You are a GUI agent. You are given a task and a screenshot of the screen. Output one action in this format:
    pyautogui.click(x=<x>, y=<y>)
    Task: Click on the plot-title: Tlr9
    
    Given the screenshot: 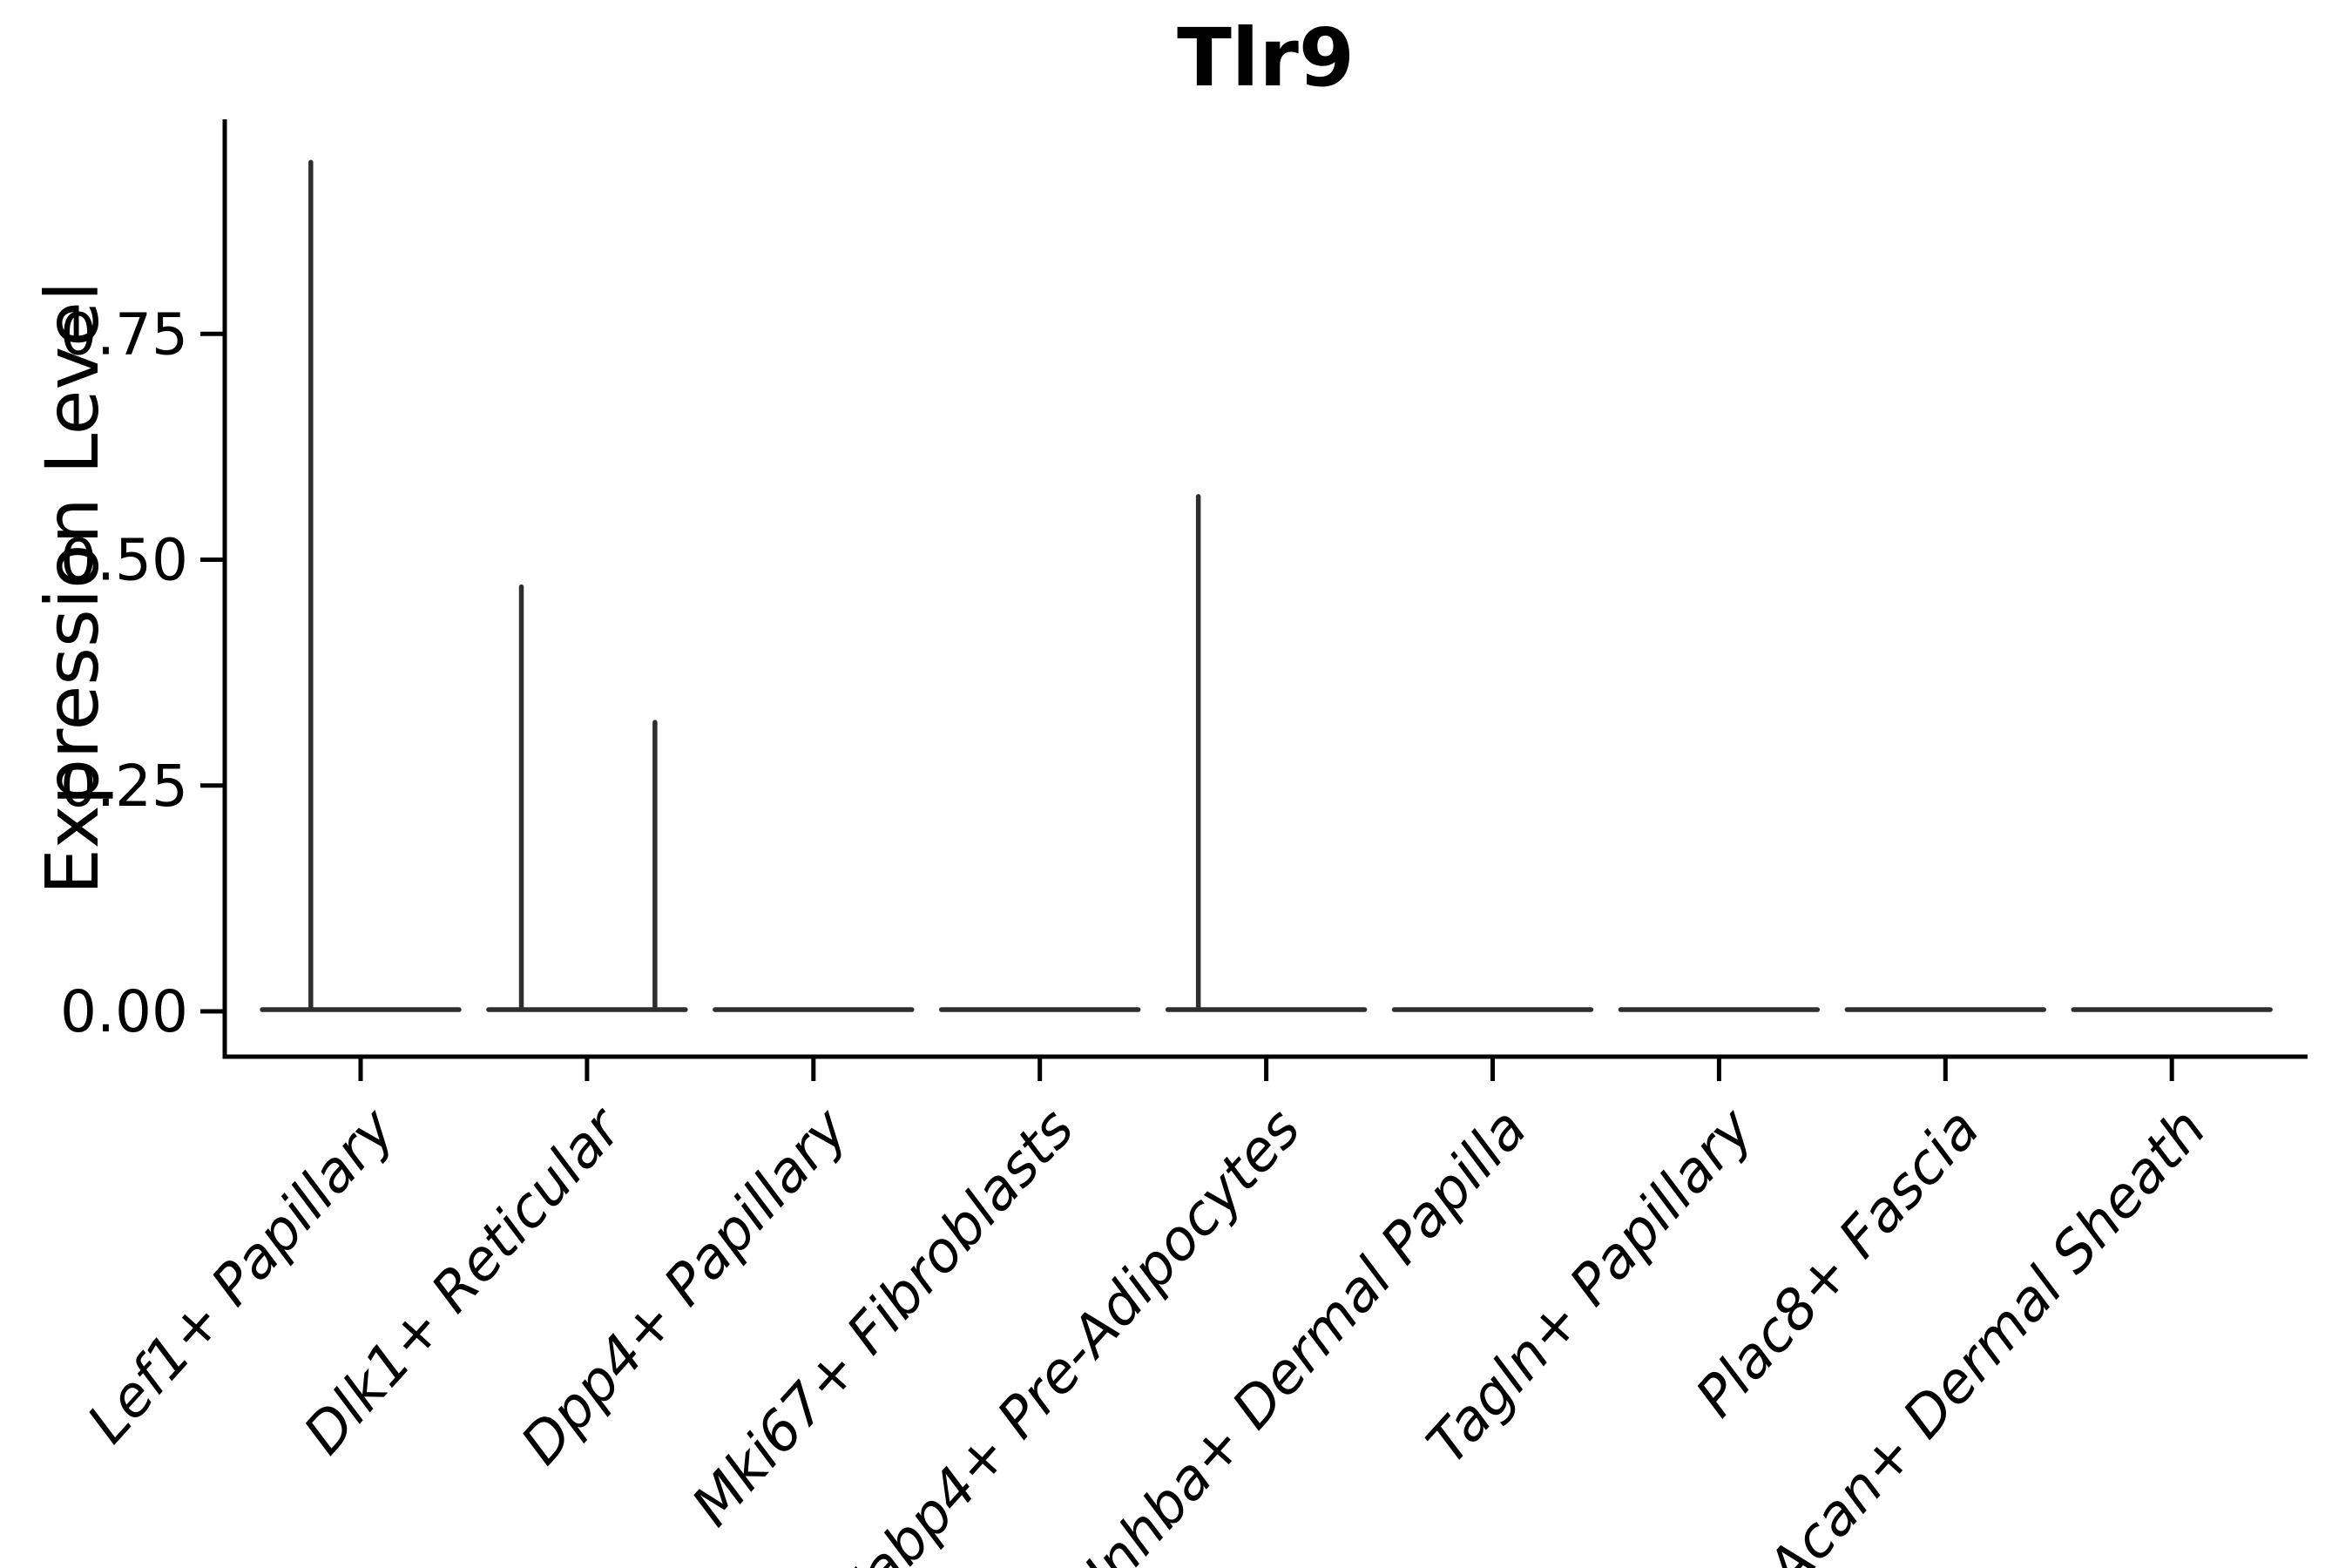 What is the action you would take?
    pyautogui.click(x=1266, y=58)
    